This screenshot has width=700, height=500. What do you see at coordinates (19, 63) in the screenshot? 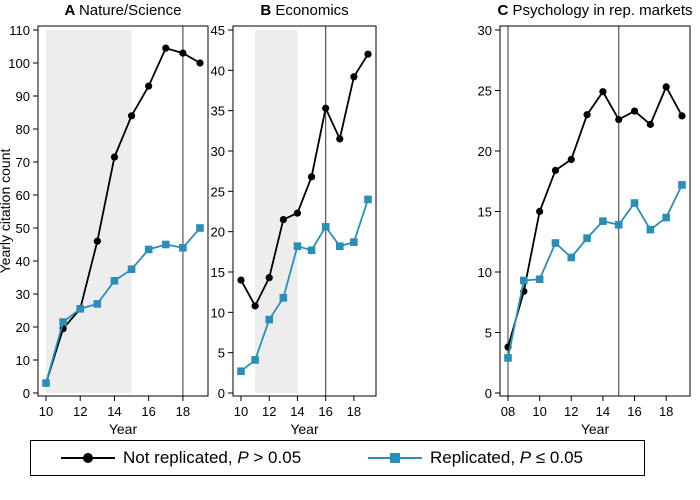
I see `panel-a-y-tick-label: 100` at bounding box center [19, 63].